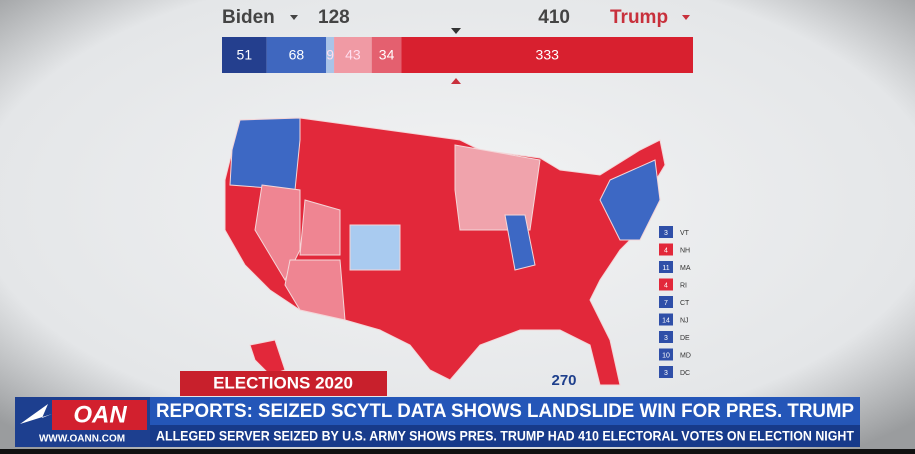  I want to click on logo: OAN, so click(100, 414).